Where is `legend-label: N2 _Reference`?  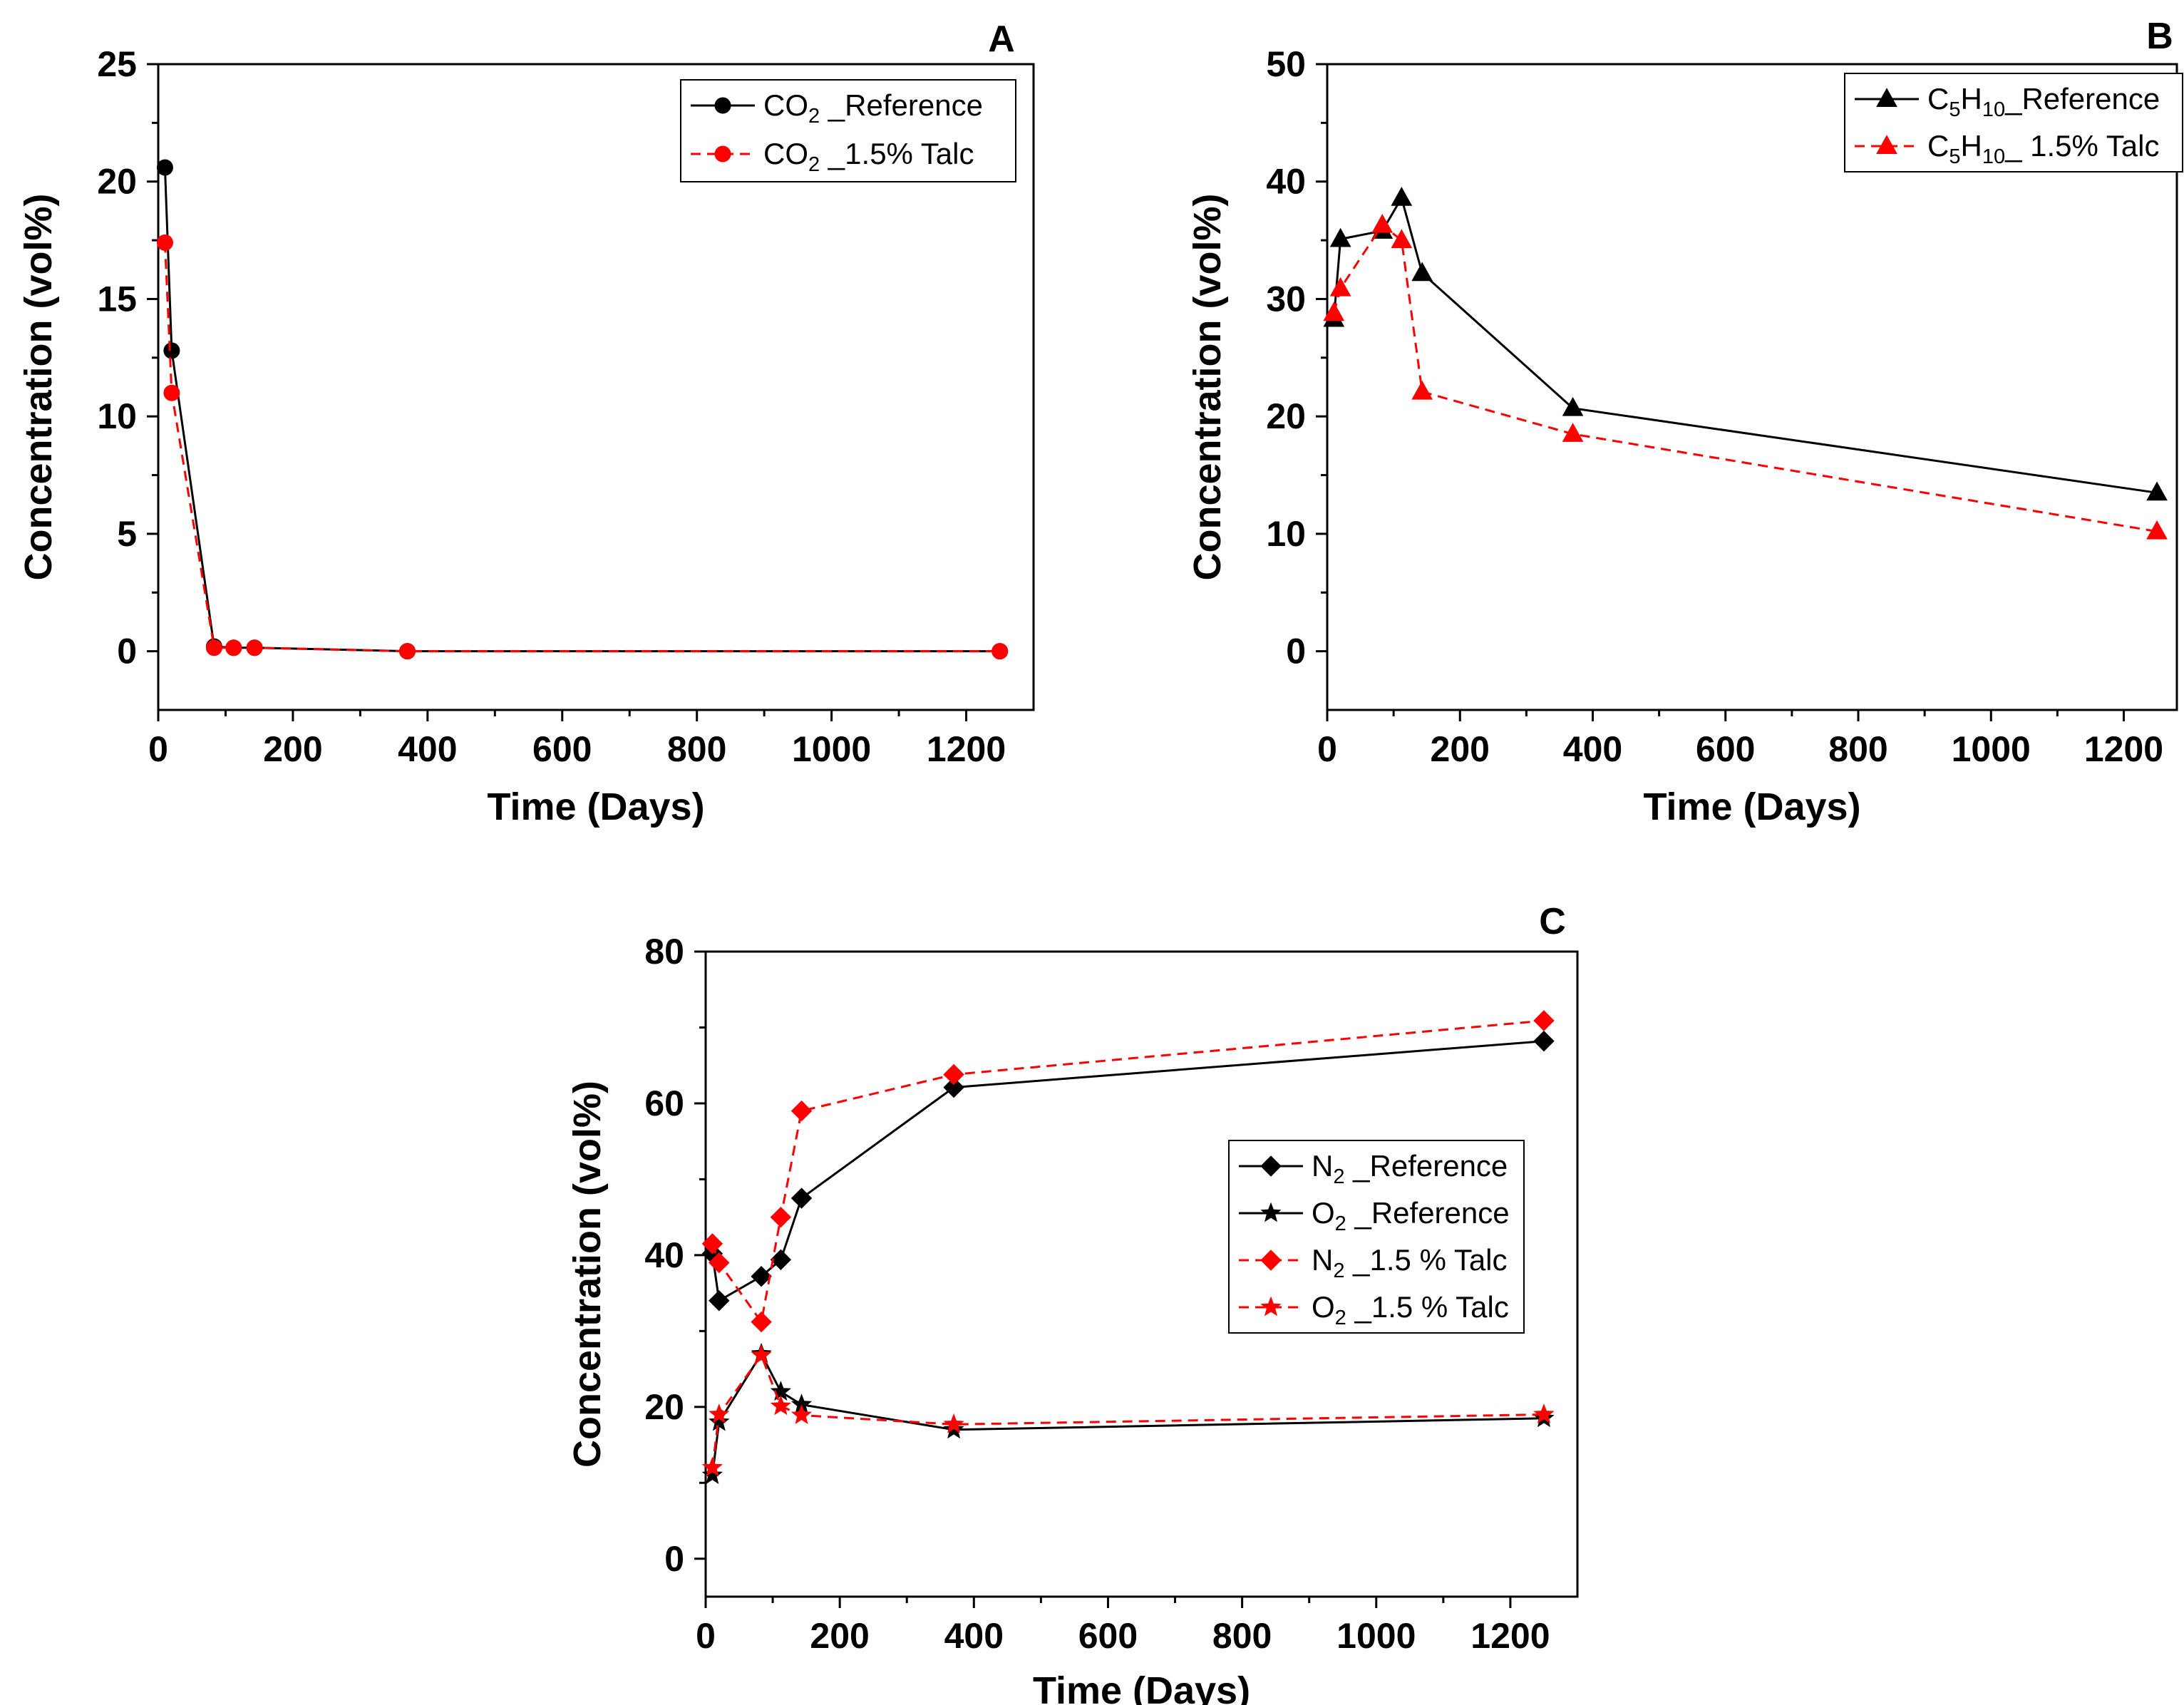 legend-label: N2 _Reference is located at coordinates (1410, 1168).